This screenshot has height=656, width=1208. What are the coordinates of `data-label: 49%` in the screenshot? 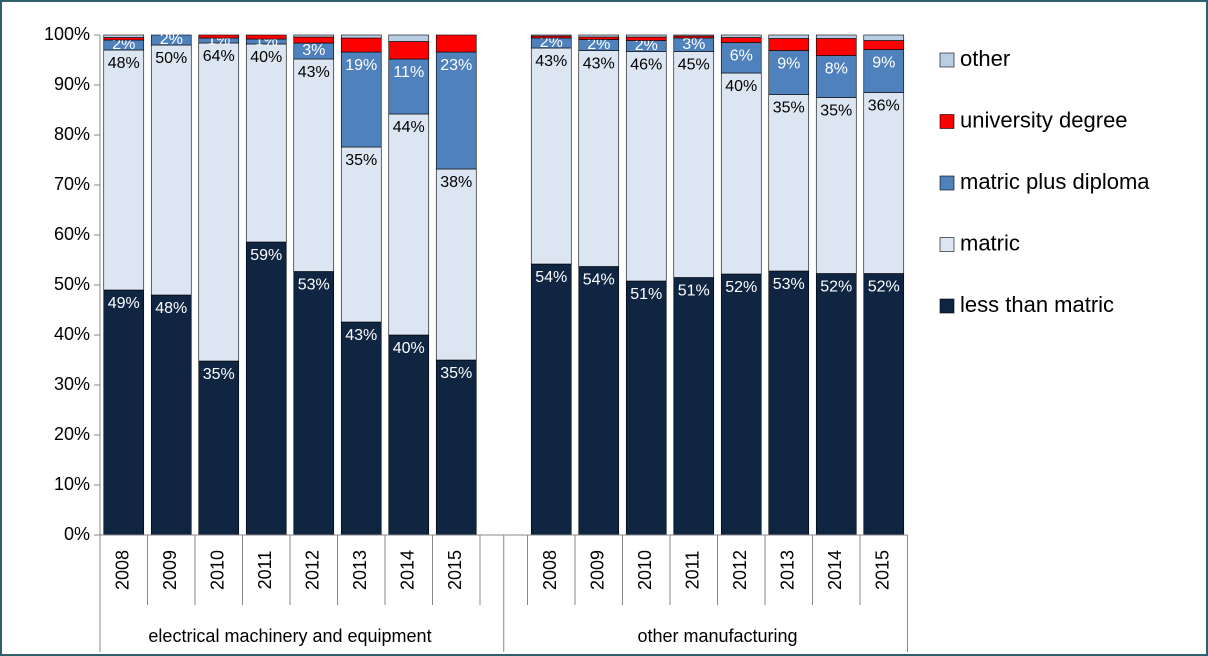 It's located at (124, 303).